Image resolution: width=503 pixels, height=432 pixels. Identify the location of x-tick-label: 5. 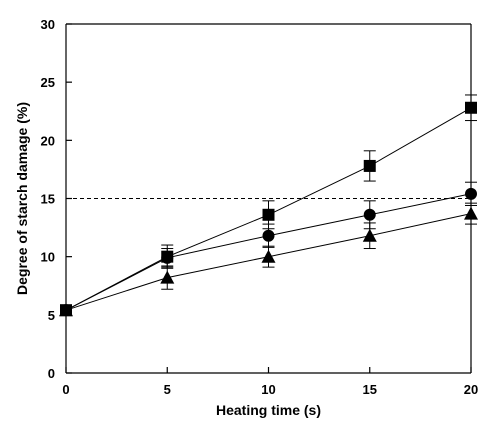
(167, 389).